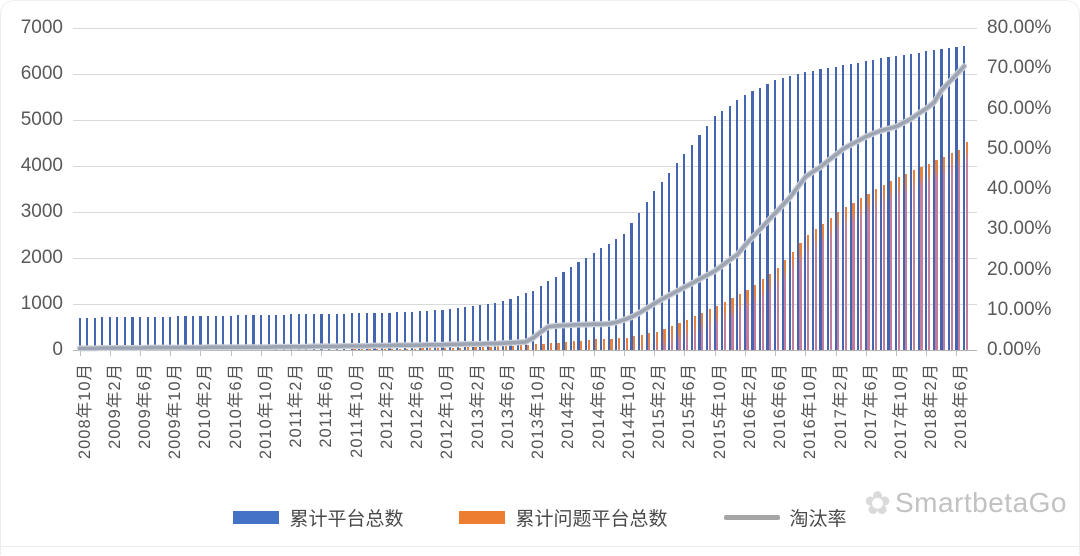 The image size is (1080, 556). What do you see at coordinates (563, 517) in the screenshot?
I see `legend-item-problem: 累计问题平台总数` at bounding box center [563, 517].